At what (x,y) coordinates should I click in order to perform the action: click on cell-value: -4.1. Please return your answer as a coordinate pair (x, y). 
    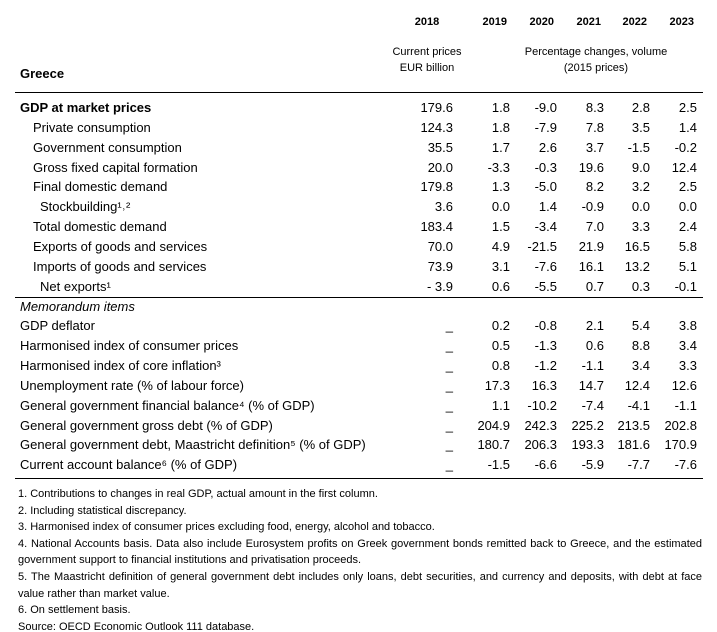
    Looking at the image, I should click on (638, 405).